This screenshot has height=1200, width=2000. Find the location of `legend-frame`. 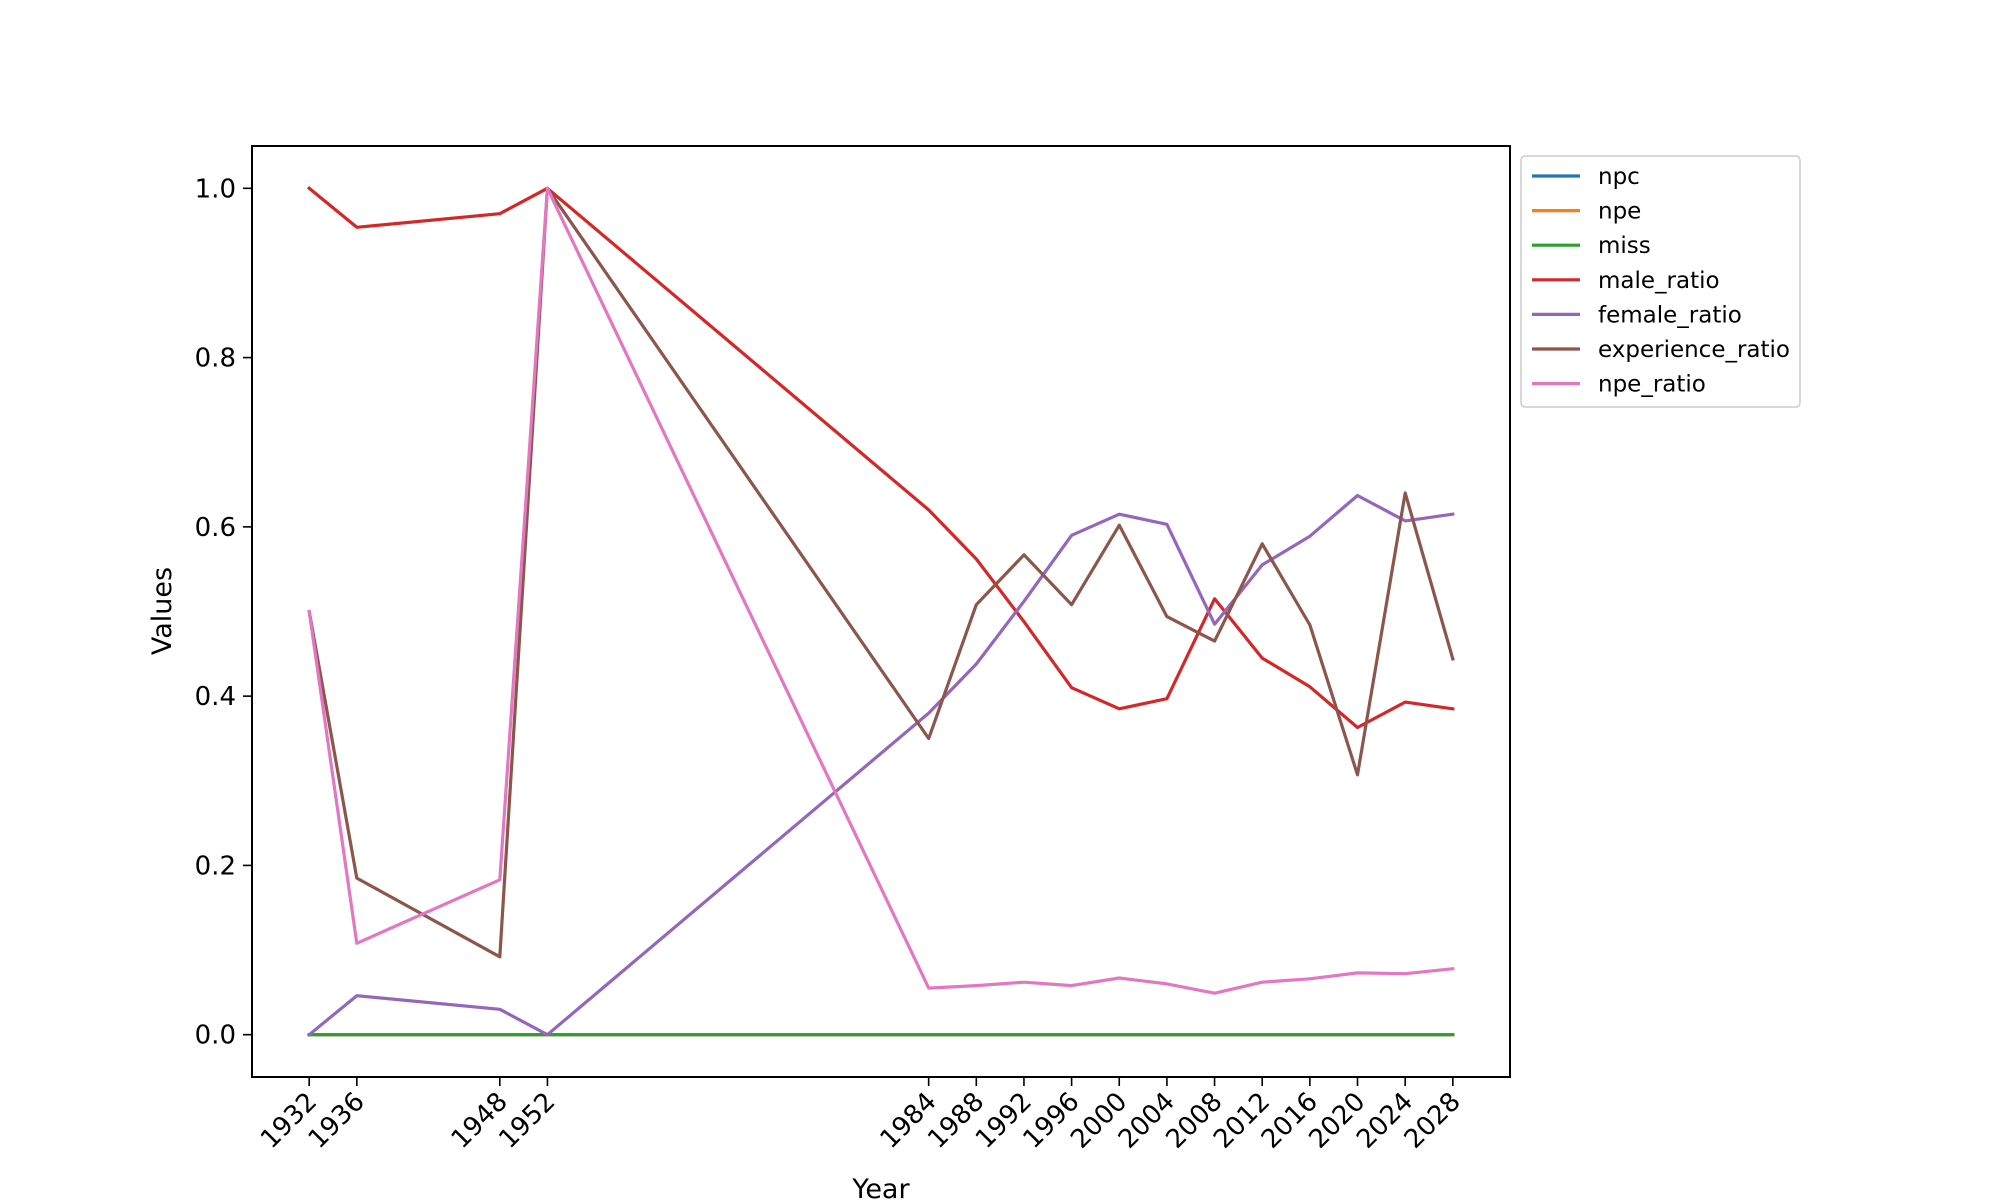

legend-frame is located at coordinates (1660, 281).